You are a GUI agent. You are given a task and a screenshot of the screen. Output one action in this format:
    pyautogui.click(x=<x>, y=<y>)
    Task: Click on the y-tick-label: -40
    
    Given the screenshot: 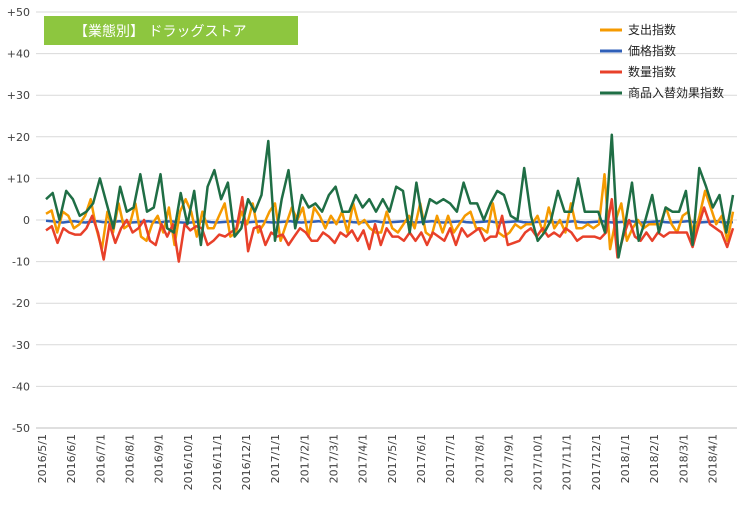 What is the action you would take?
    pyautogui.click(x=21, y=386)
    